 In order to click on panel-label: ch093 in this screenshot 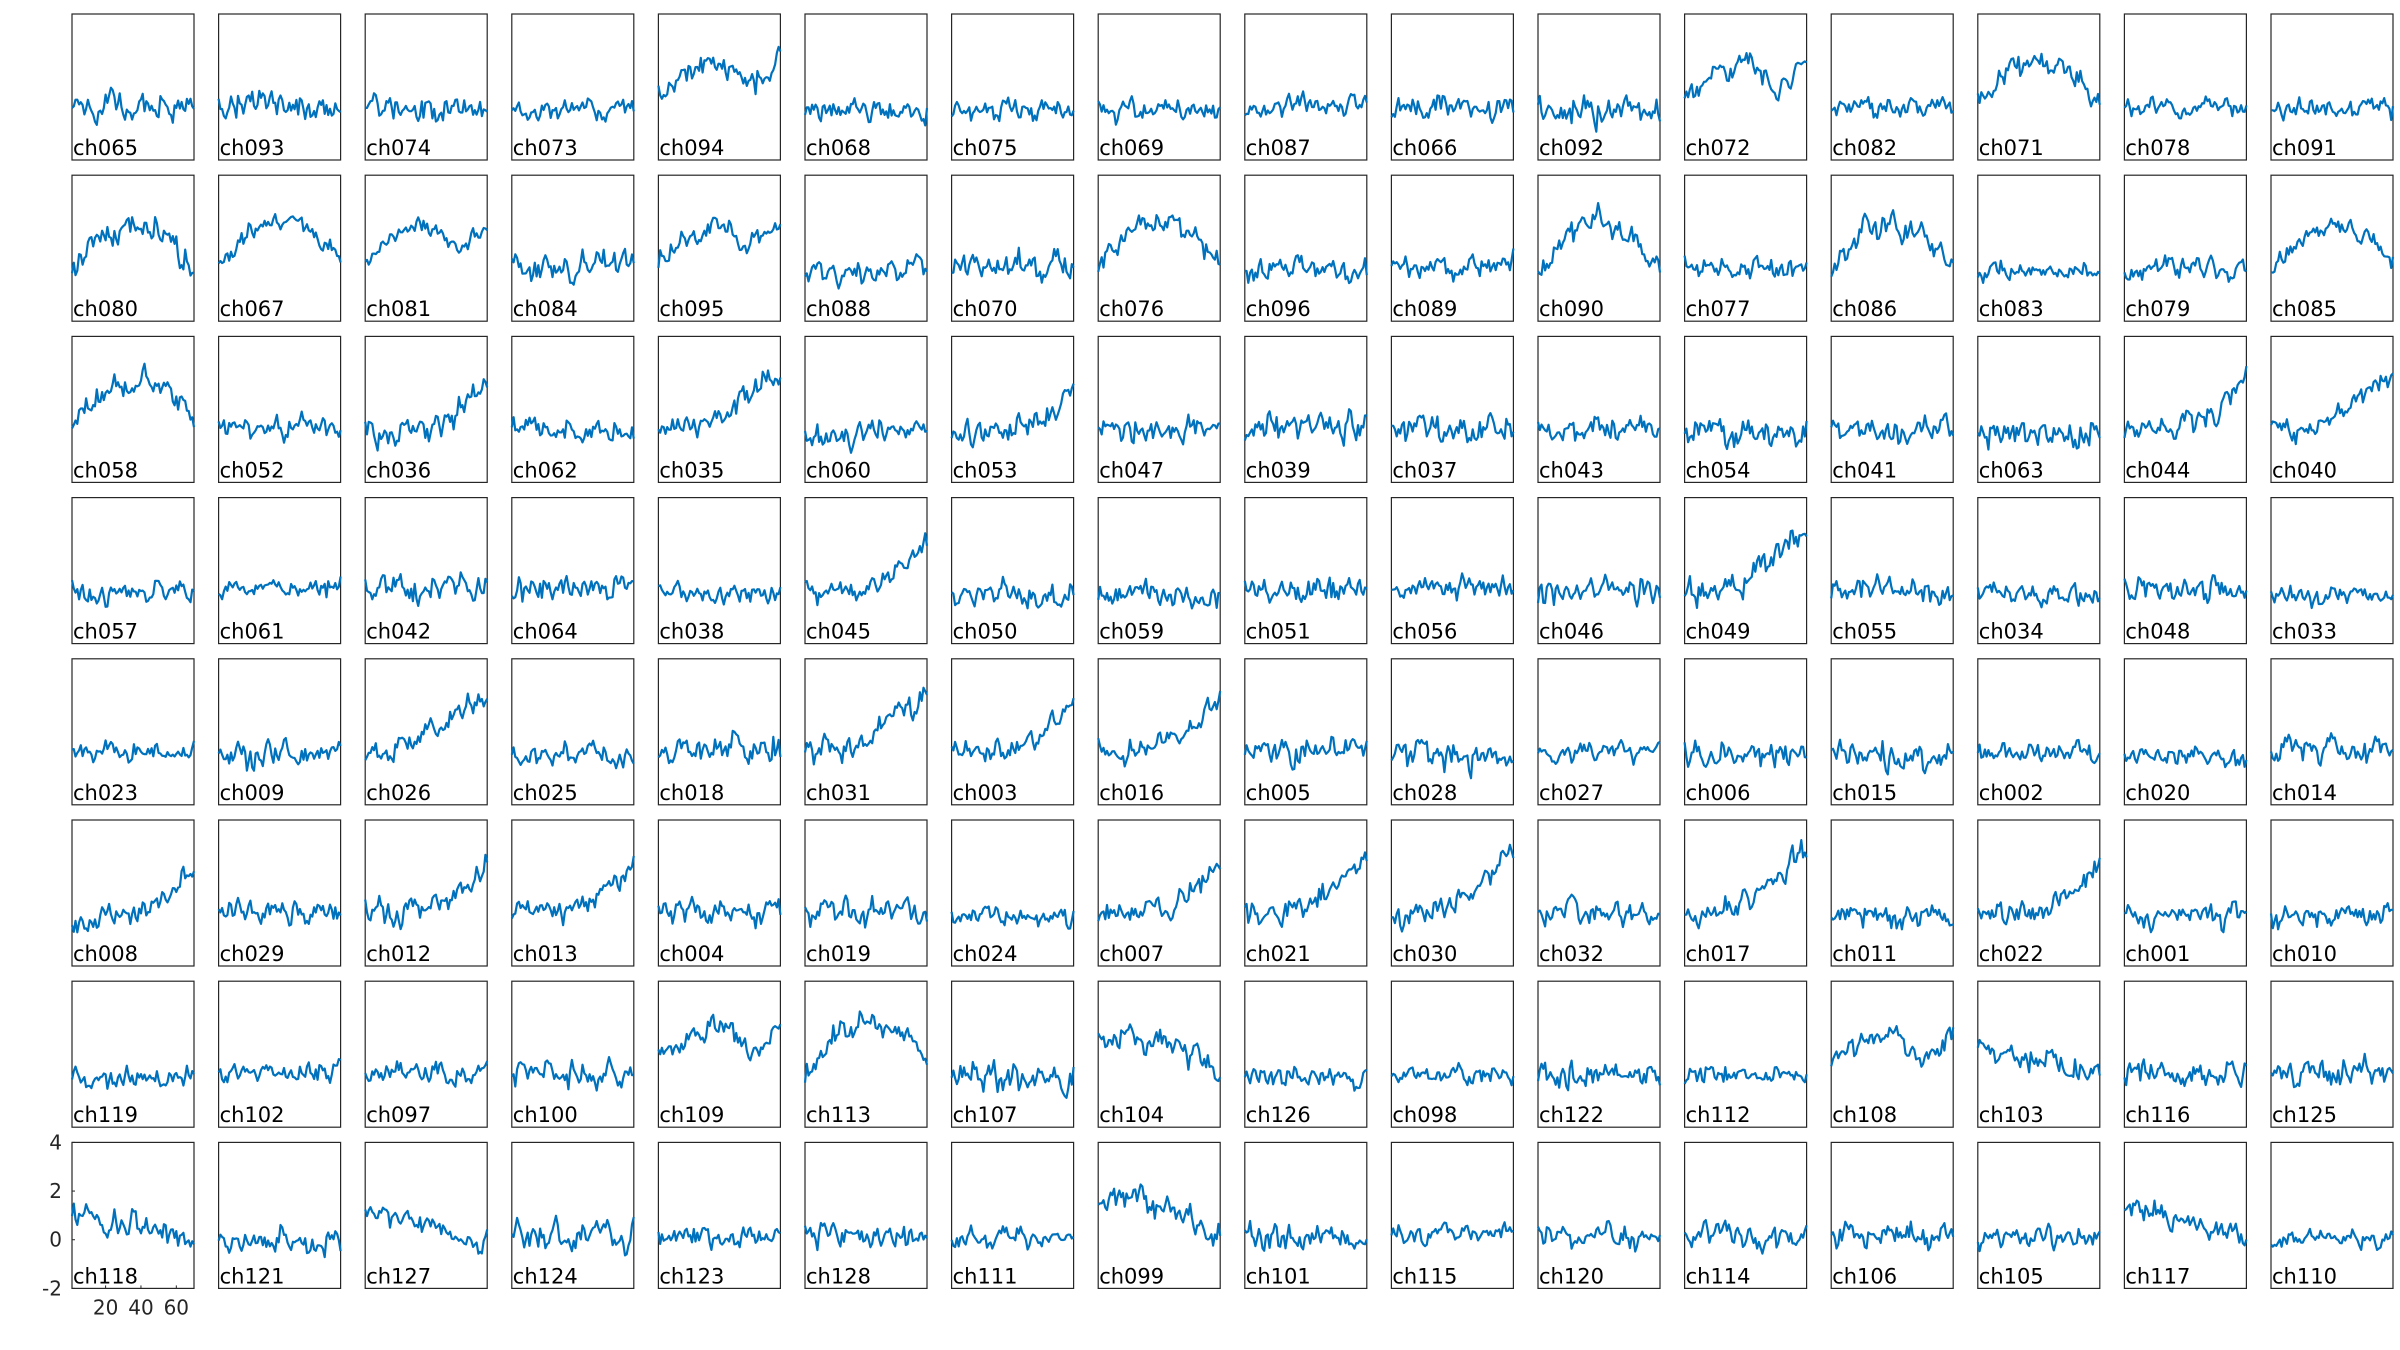, I will do `click(252, 148)`.